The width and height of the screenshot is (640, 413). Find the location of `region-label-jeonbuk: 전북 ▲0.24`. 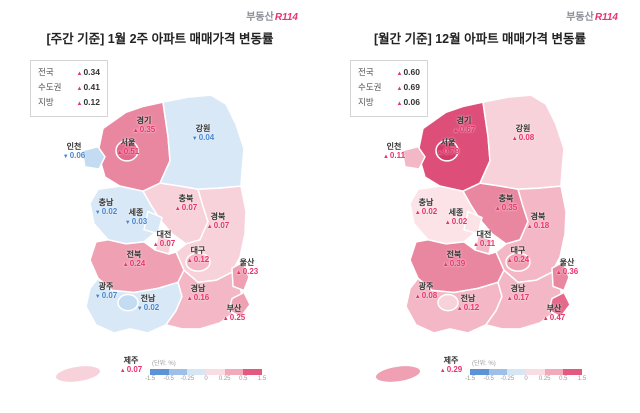

region-label-jeonbuk: 전북 ▲0.24 is located at coordinates (134, 260).